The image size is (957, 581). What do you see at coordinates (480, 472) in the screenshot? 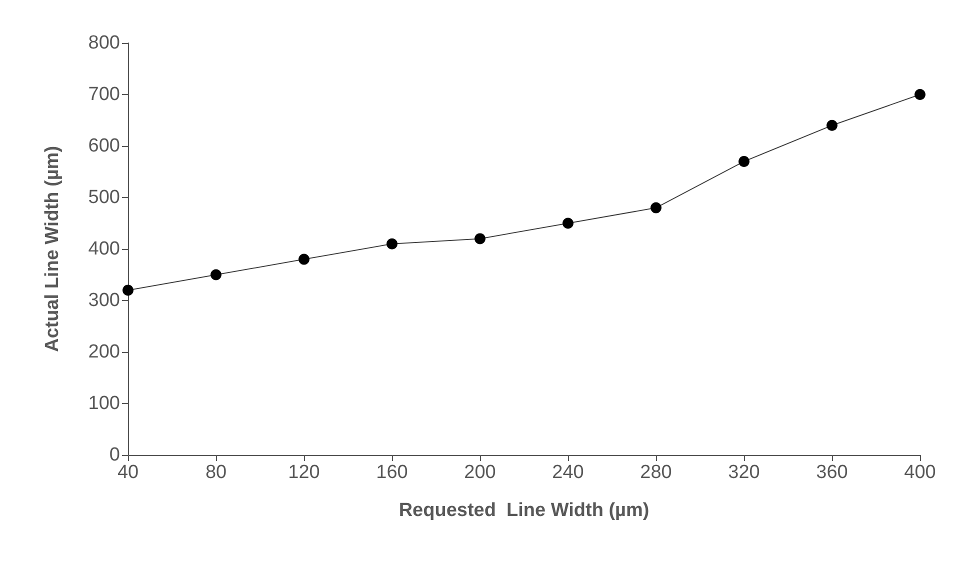
I see `x-tick-label: 200` at bounding box center [480, 472].